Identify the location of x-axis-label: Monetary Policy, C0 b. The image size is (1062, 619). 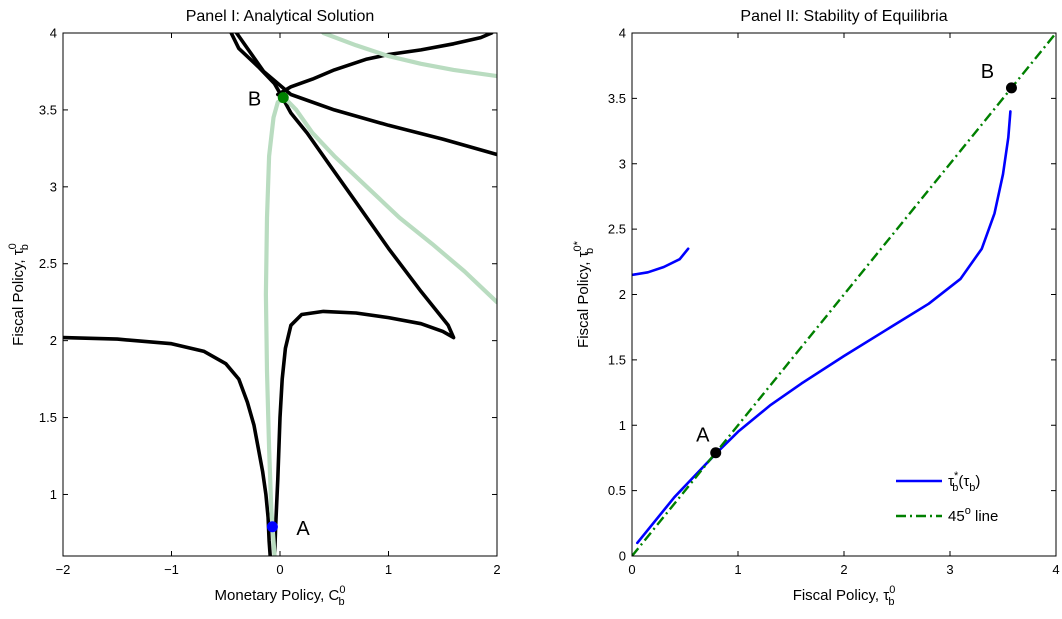
(280, 596).